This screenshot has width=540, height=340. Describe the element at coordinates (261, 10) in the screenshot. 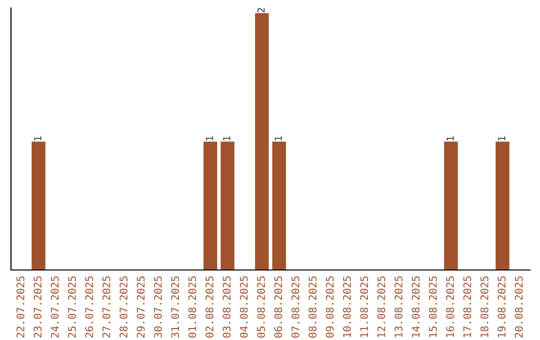

I see `data-label: 2` at that location.